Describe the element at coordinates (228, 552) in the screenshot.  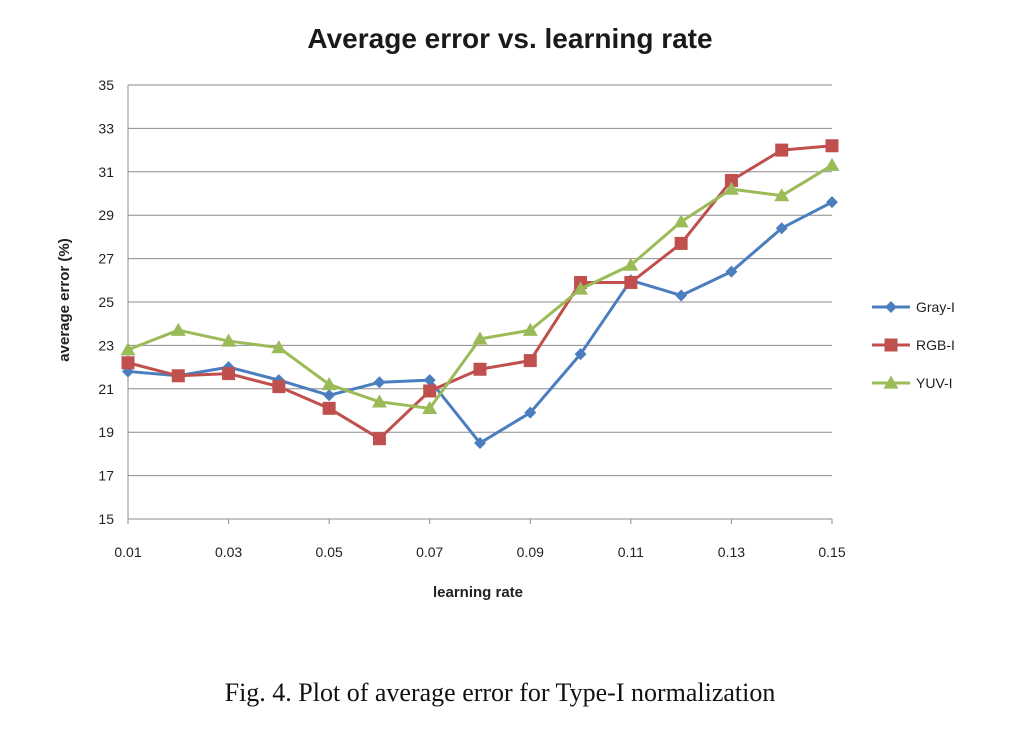
I see `x-tick-label: 0.03` at that location.